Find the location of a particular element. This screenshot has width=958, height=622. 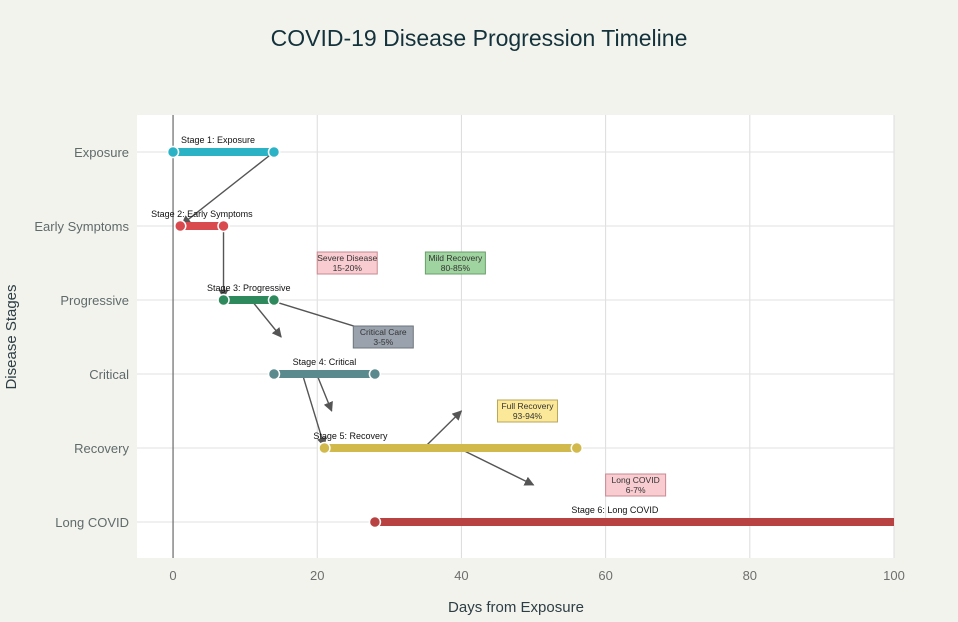

x-tick-label: 80 is located at coordinates (750, 575).